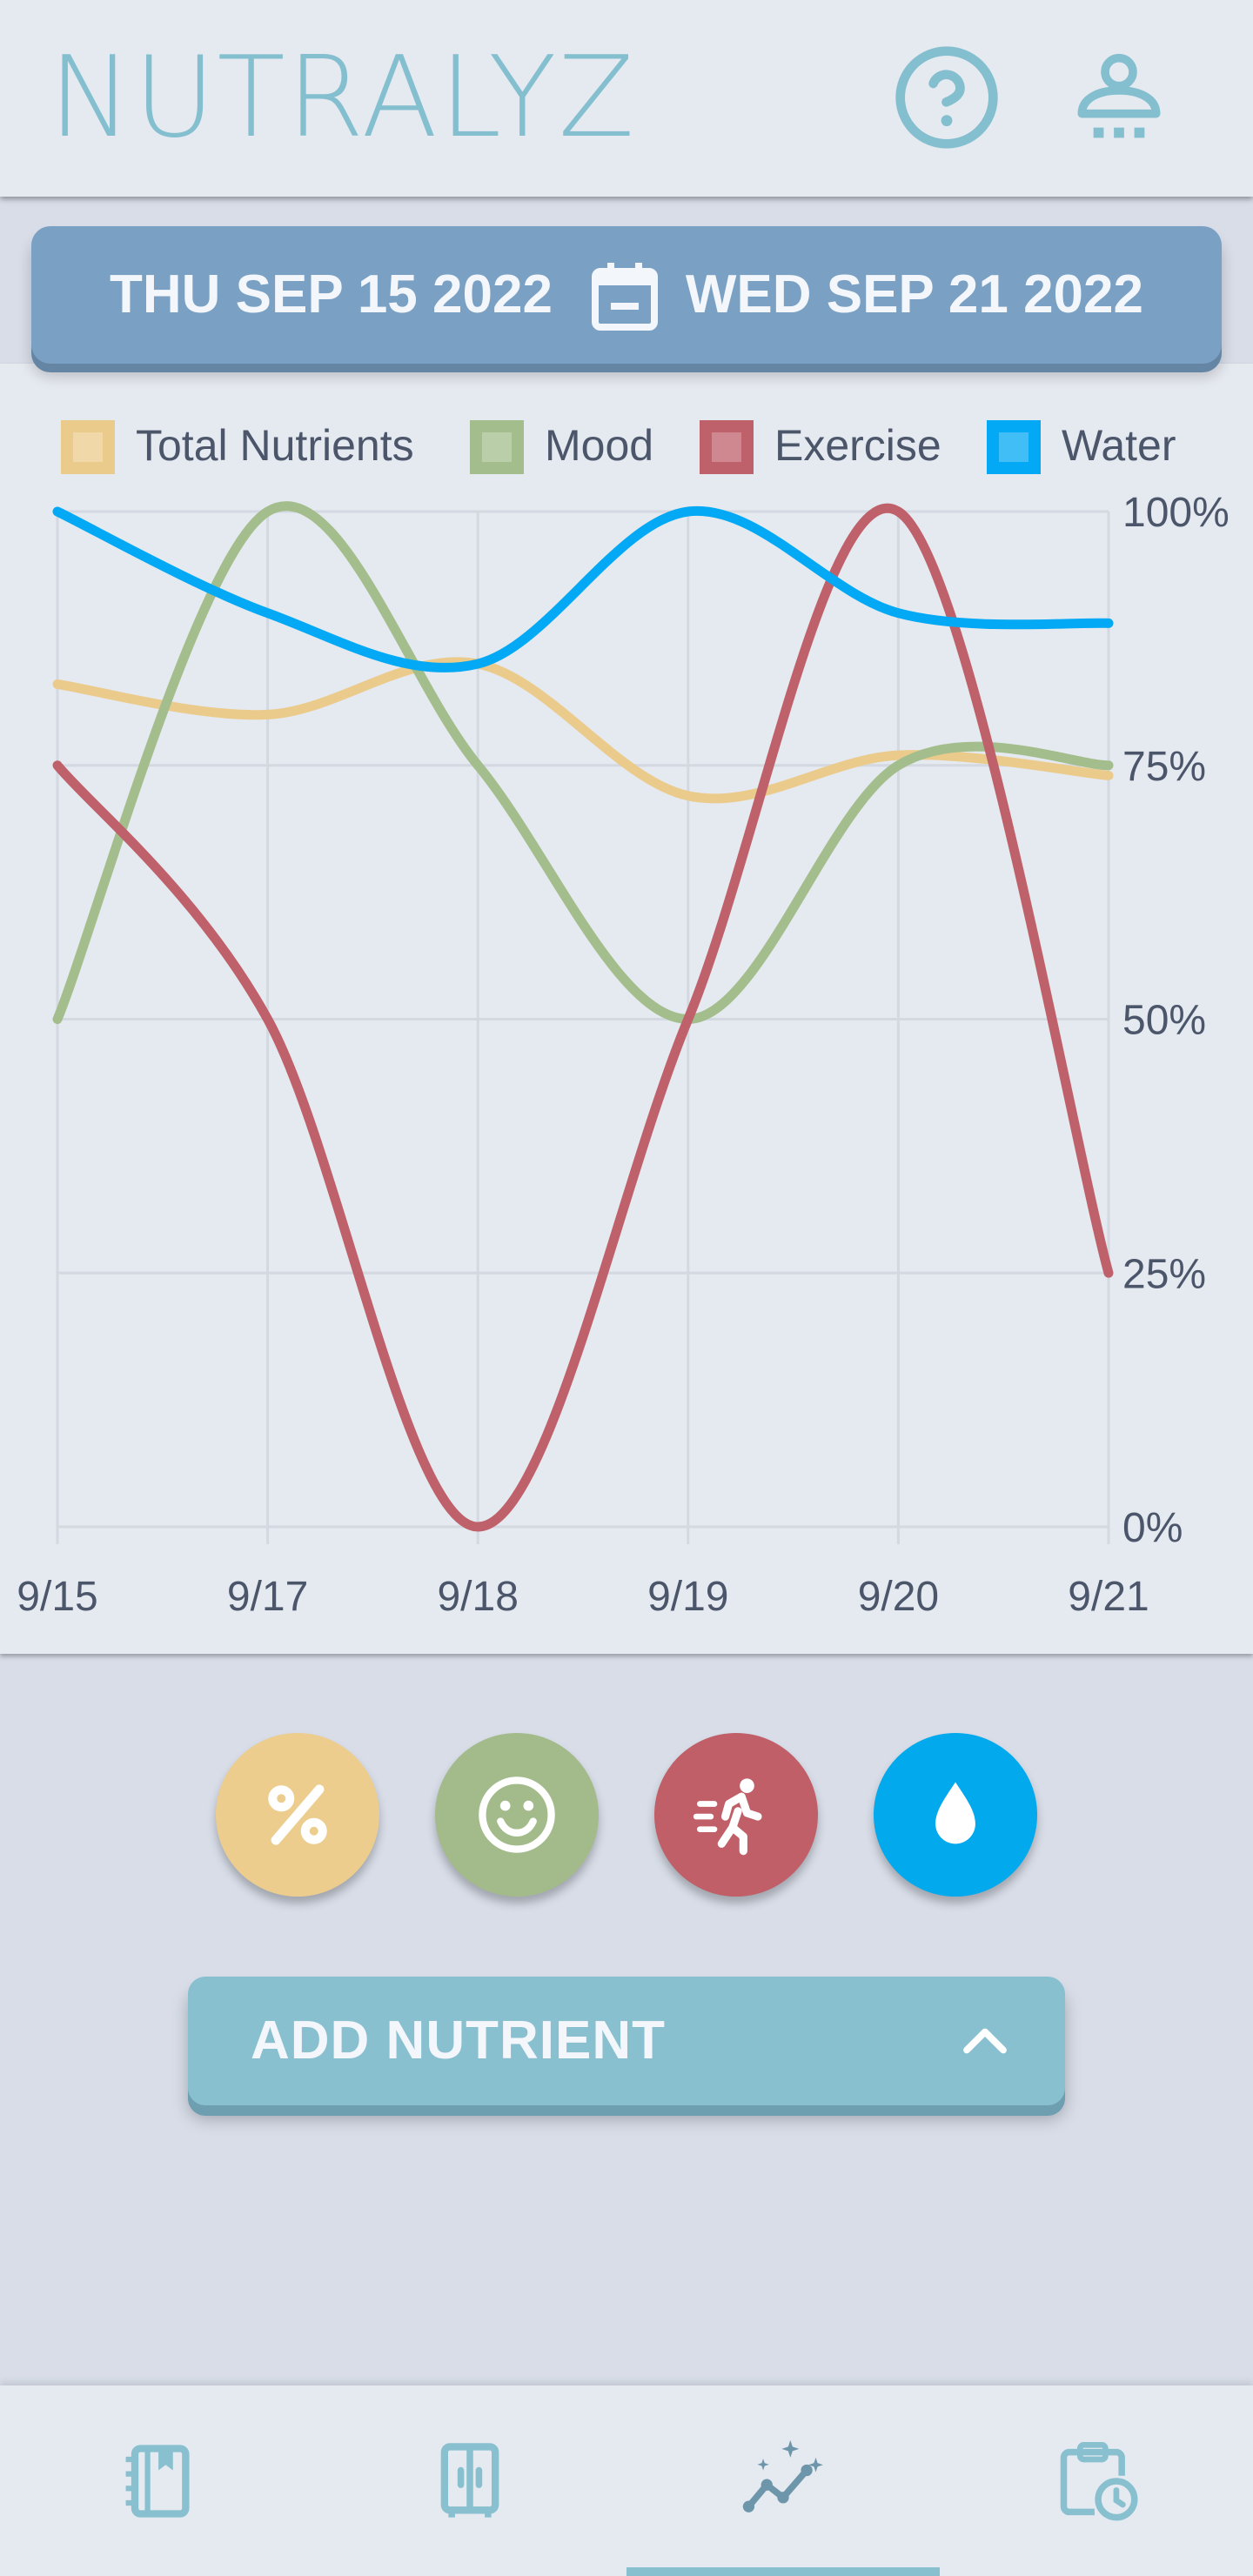 The width and height of the screenshot is (1253, 2576). I want to click on nav-schedule, so click(1096, 2480).